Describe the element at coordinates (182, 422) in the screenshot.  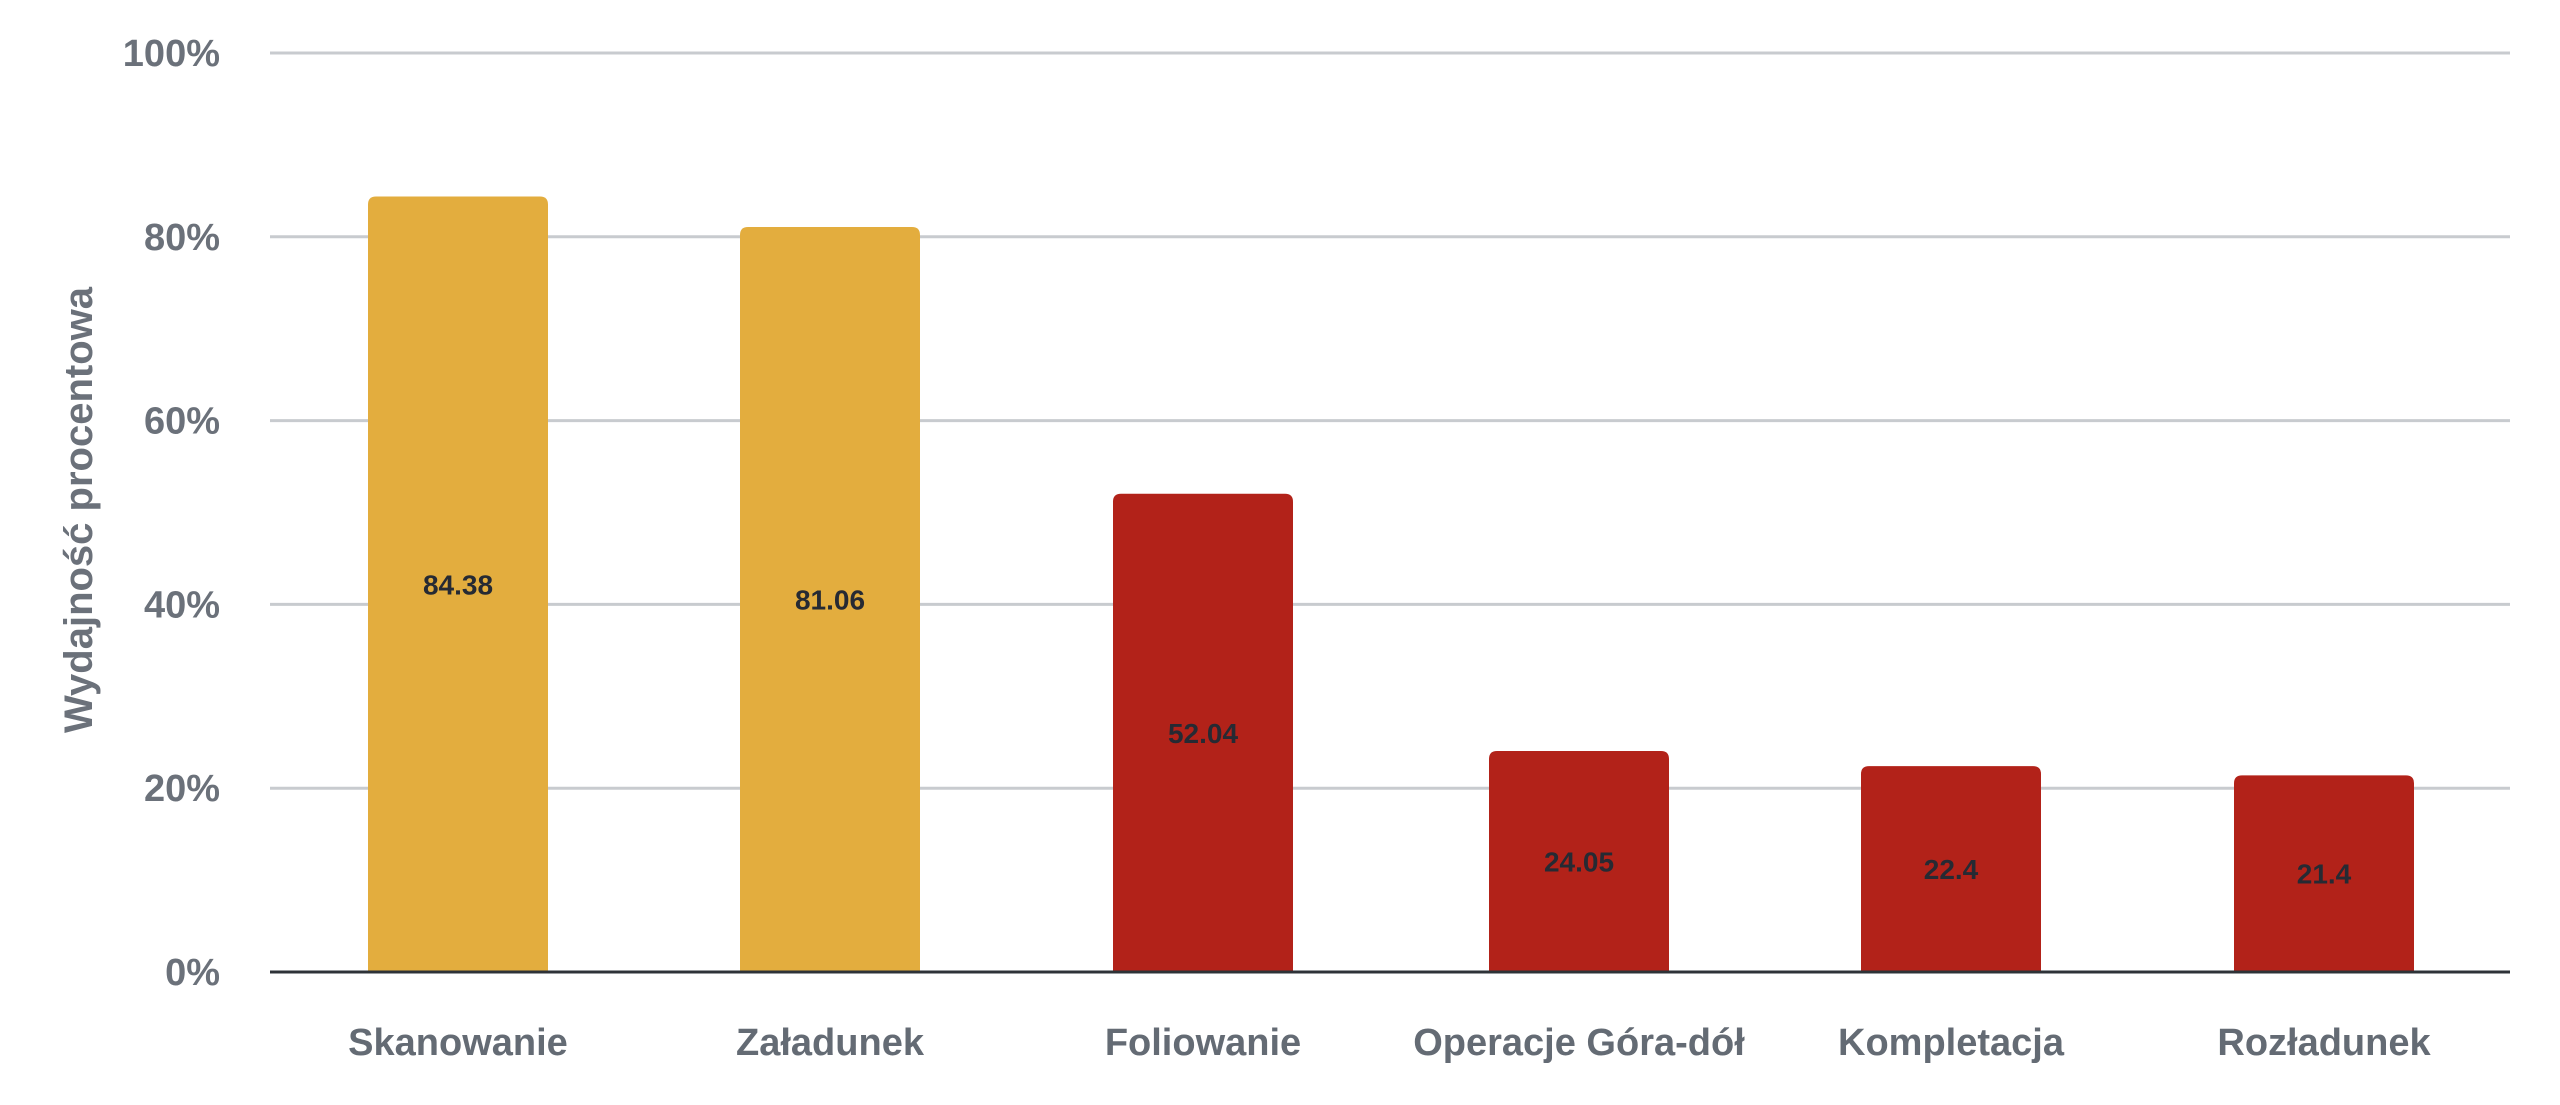
I see `y-tick-label: 60%` at that location.